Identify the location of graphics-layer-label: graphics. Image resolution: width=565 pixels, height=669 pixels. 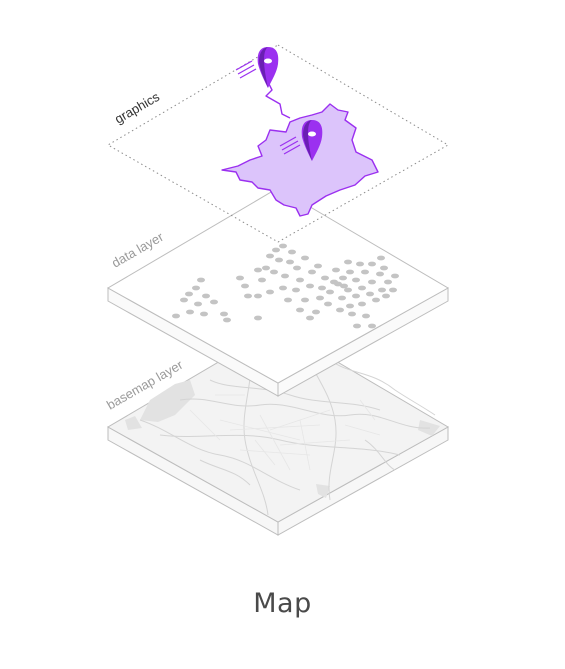
(137, 108).